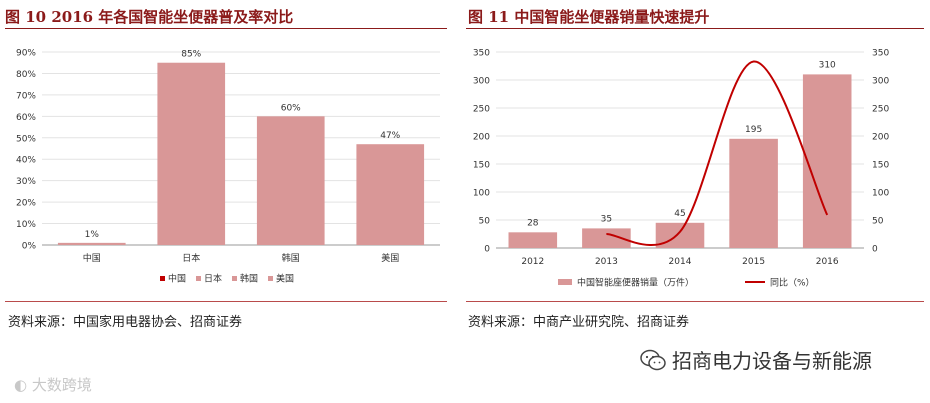 This screenshot has height=403, width=930. I want to click on data-label: 60%, so click(291, 108).